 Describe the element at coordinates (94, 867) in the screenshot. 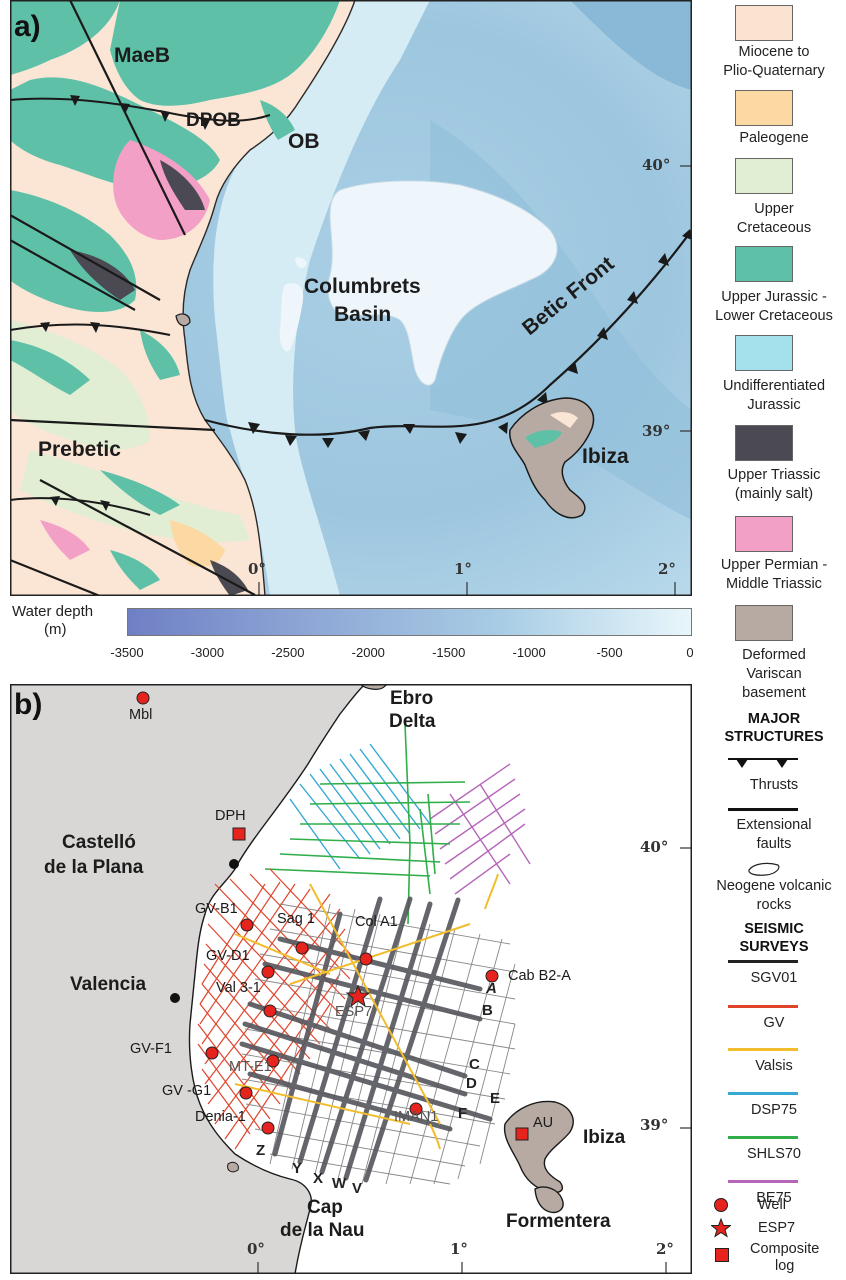

I see `place-castello-2: de la Plana` at that location.